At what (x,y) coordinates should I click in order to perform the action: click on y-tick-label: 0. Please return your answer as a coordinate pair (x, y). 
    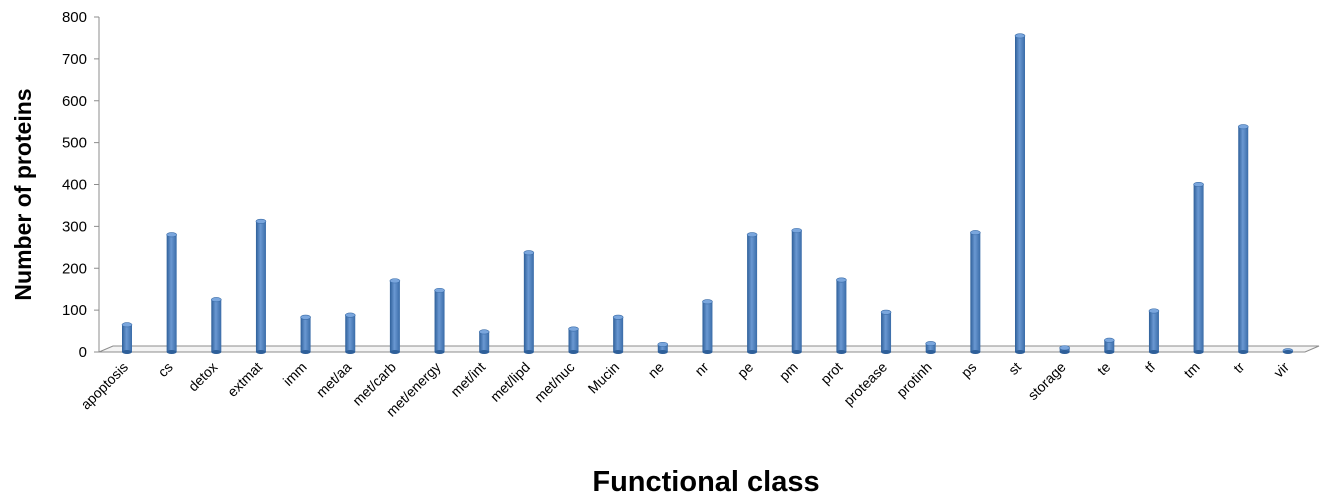
    Looking at the image, I should click on (83, 352).